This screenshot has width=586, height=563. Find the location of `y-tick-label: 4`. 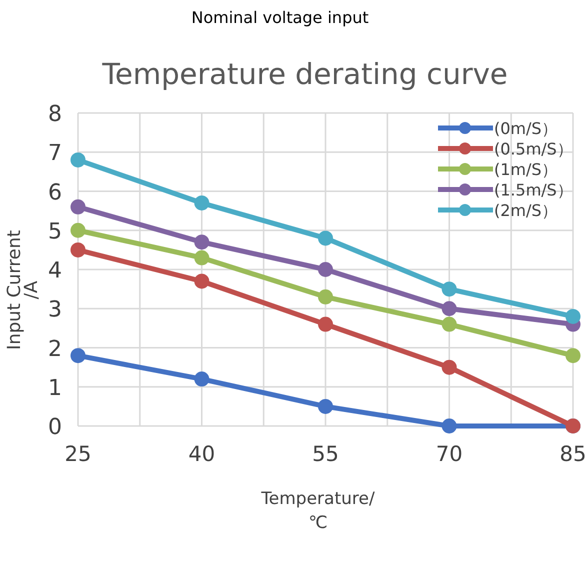

y-tick-label: 4 is located at coordinates (55, 271).